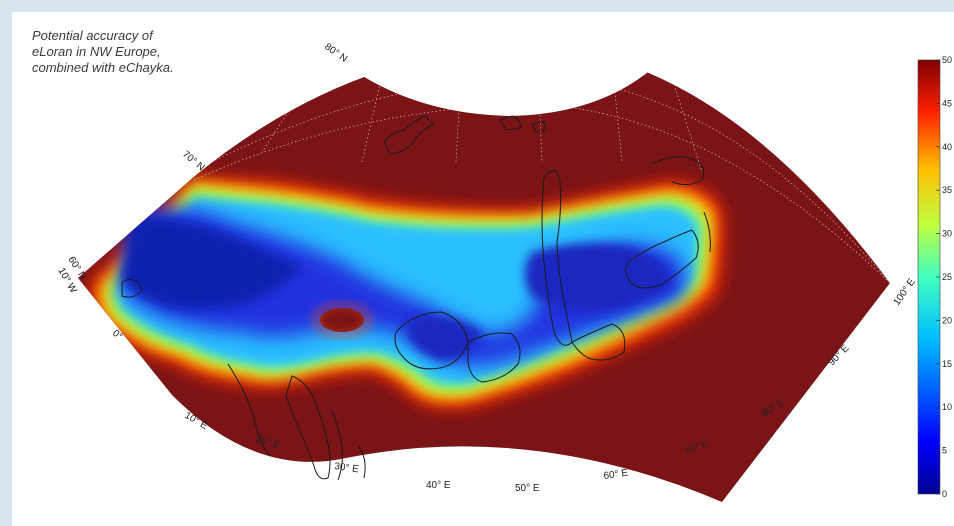  I want to click on colorbar-tick-label: 25, so click(947, 277).